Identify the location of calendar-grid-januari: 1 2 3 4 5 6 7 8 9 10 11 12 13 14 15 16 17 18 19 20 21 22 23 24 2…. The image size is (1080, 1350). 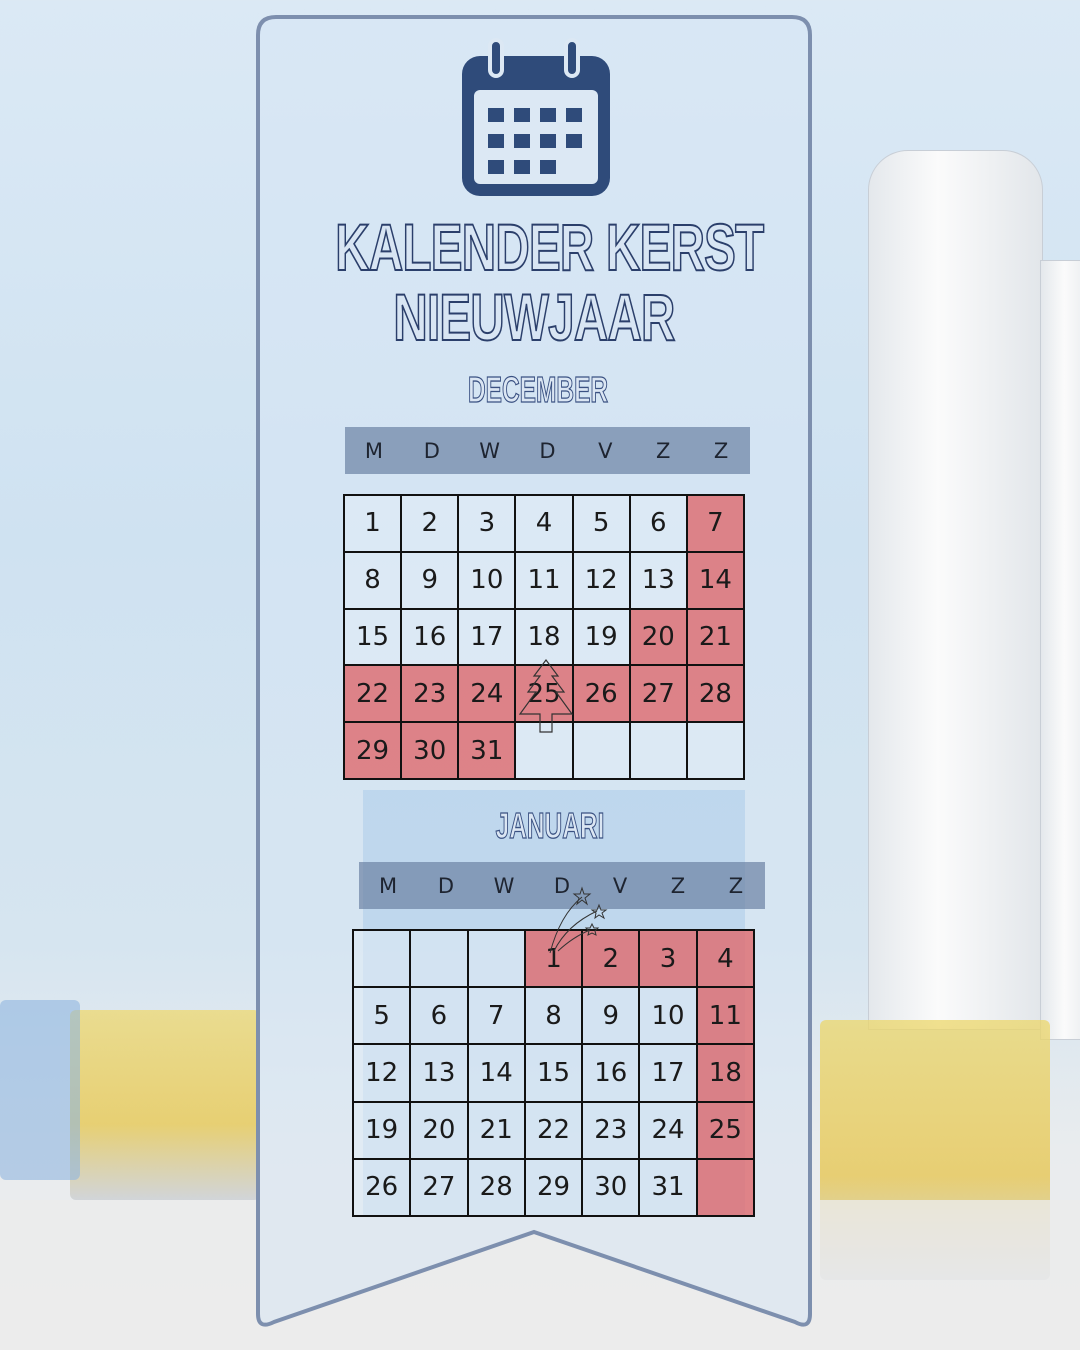
(553, 1073).